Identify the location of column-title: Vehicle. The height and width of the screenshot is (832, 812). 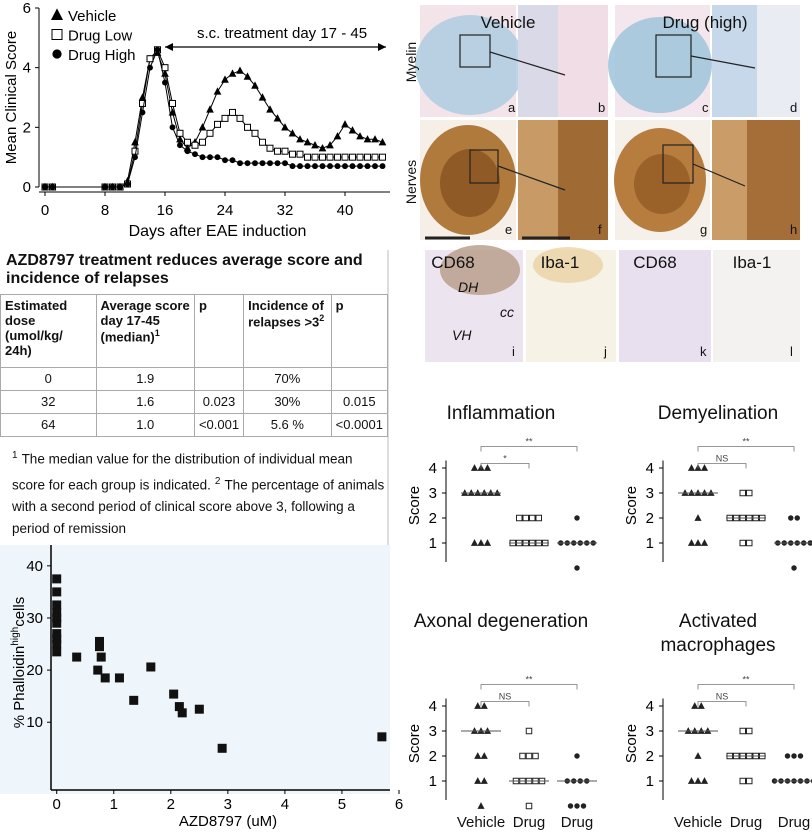
(508, 22).